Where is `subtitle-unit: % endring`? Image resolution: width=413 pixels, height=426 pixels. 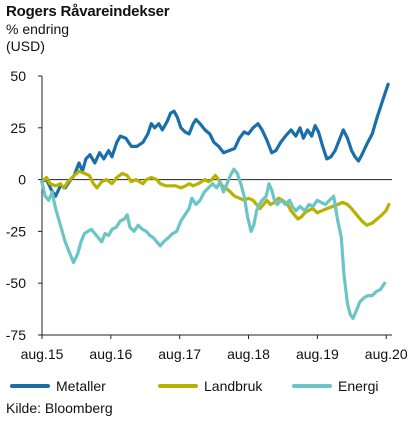
subtitle-unit: % endring is located at coordinates (38, 29).